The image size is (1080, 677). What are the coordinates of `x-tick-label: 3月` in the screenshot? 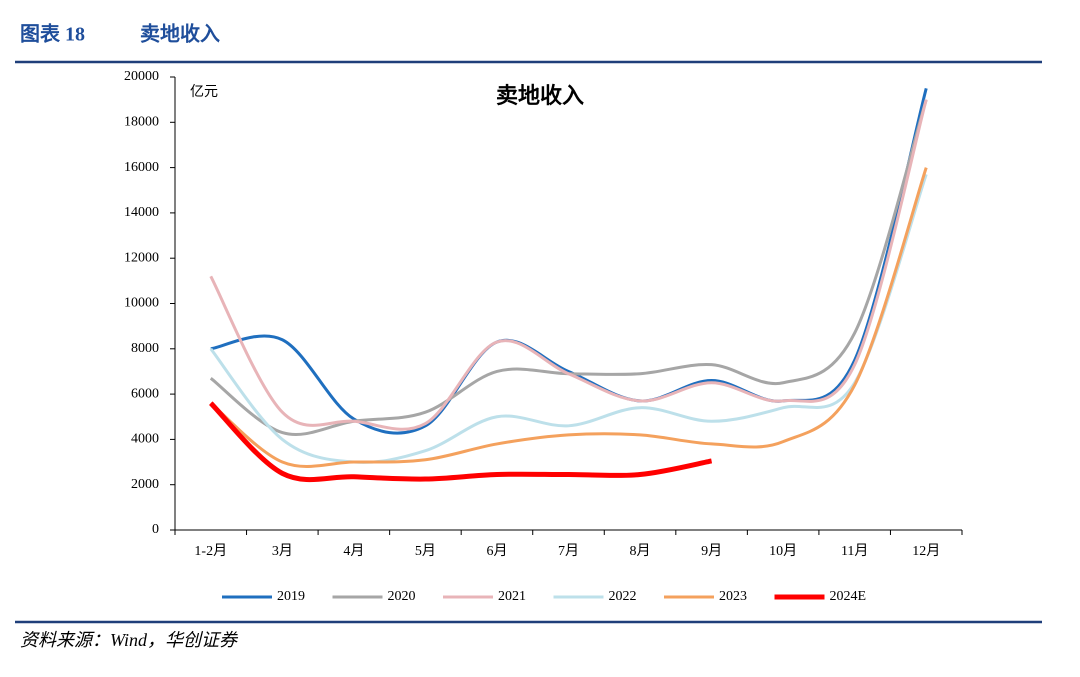 It's located at (282, 551).